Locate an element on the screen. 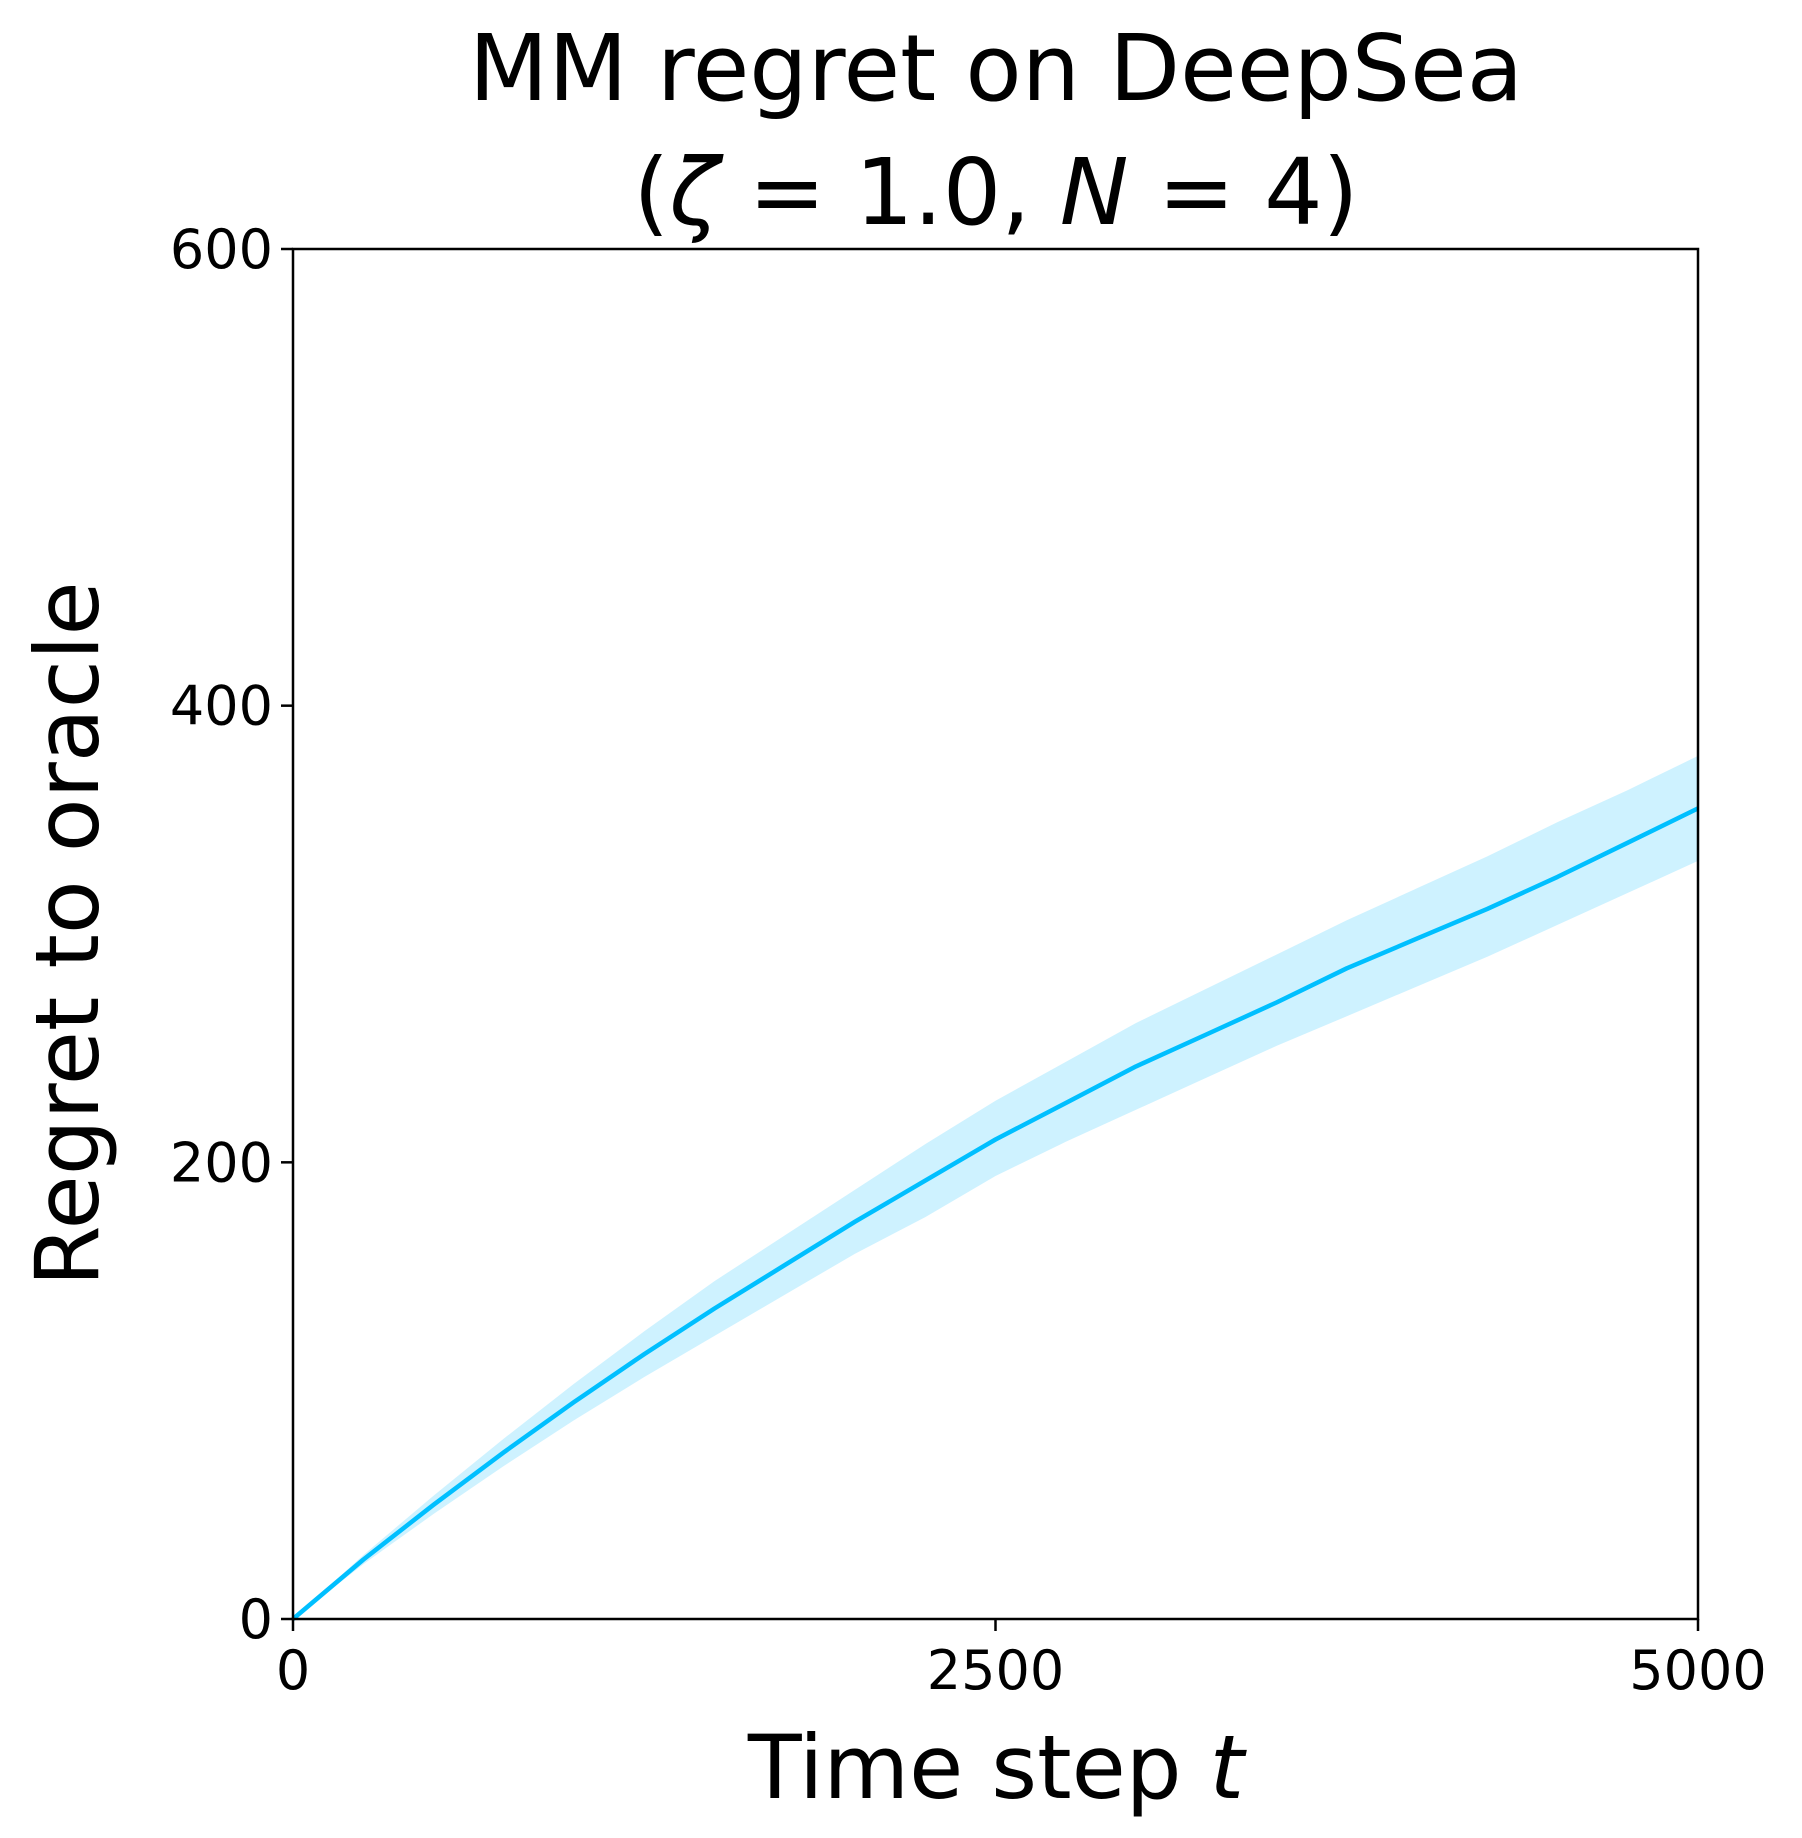 The image size is (1802, 1838). x-tick-label: 0 is located at coordinates (293, 1670).